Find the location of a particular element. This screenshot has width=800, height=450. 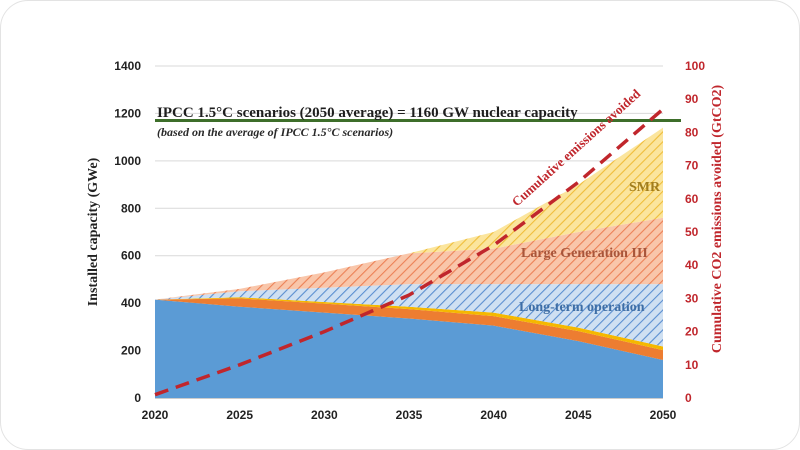

y-right-tick-90: 90 is located at coordinates (692, 99).